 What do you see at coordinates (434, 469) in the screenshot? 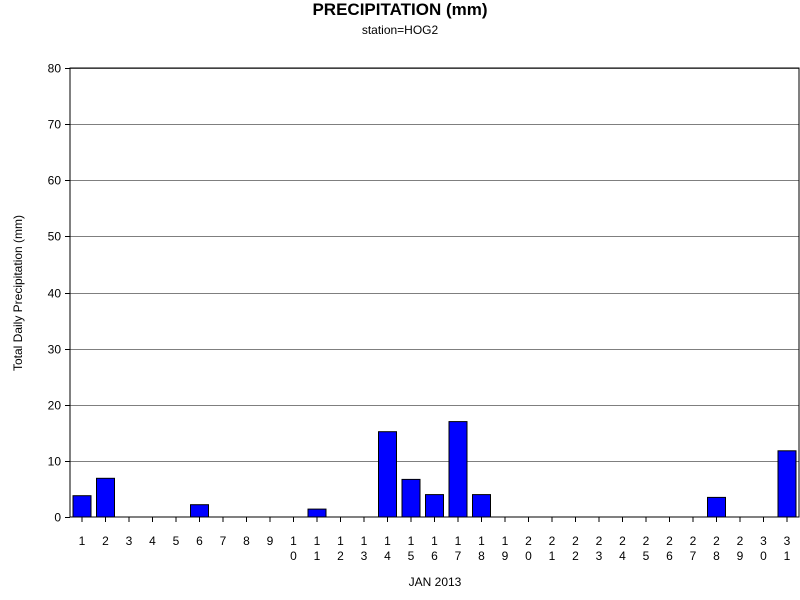
I see `bars` at bounding box center [434, 469].